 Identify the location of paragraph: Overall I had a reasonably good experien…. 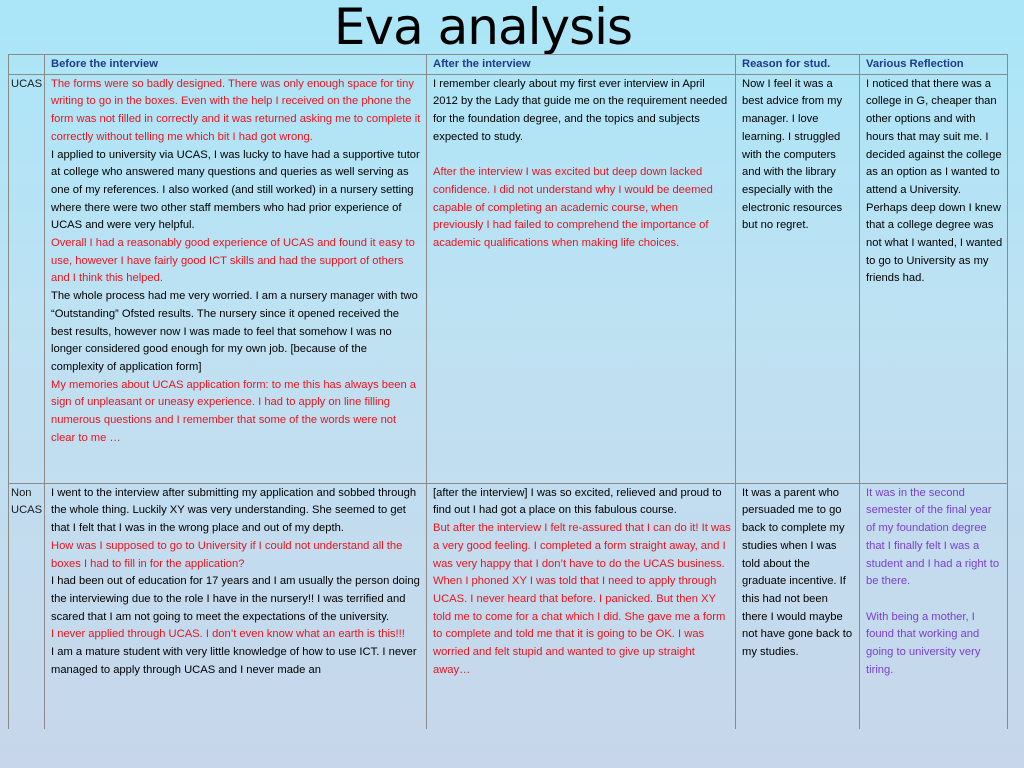
(233, 261).